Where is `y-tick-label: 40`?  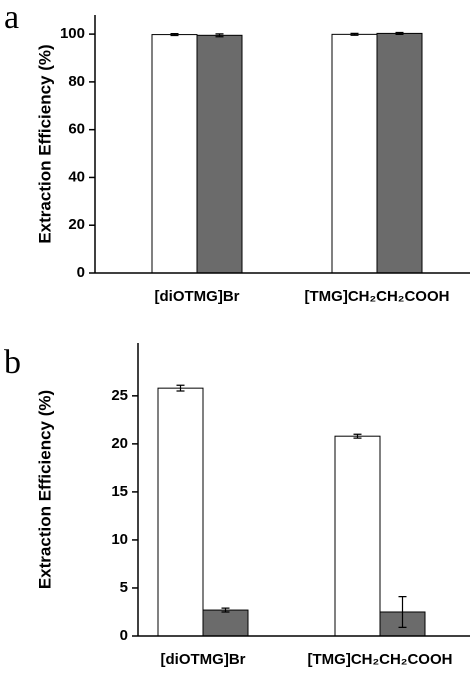 y-tick-label: 40 is located at coordinates (76, 176).